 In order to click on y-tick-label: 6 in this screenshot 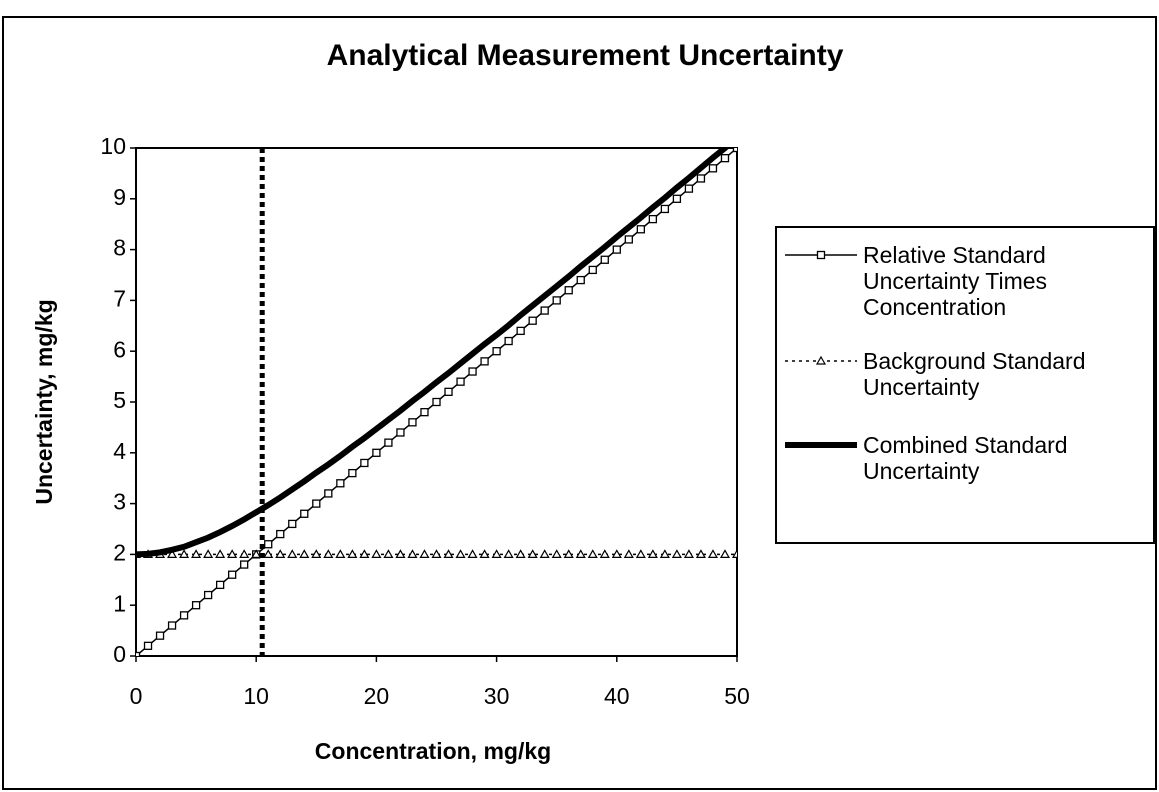, I will do `click(119, 349)`.